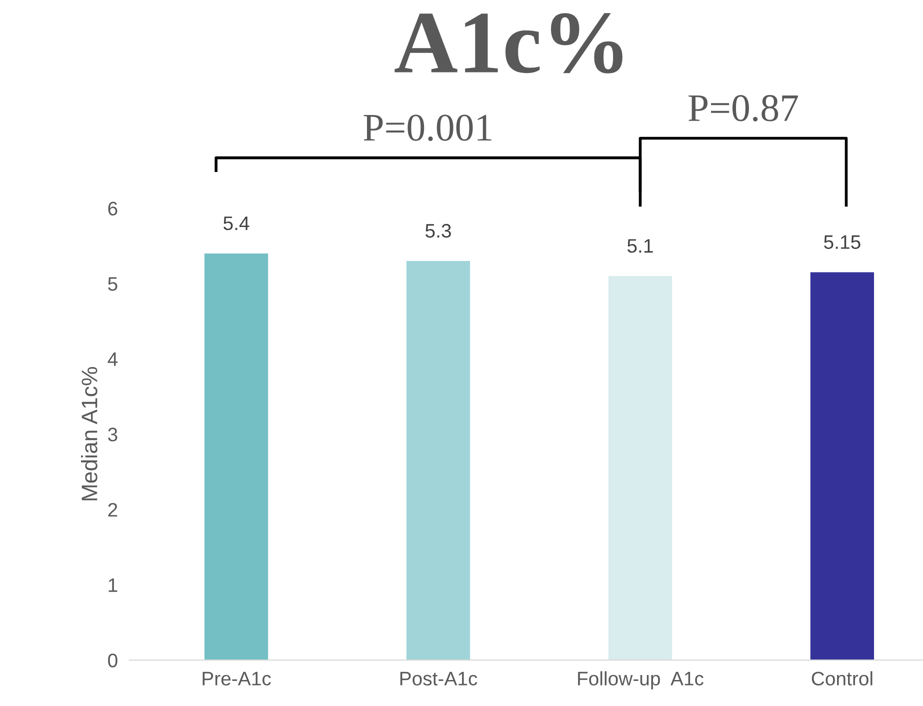 Image resolution: width=923 pixels, height=706 pixels. I want to click on y-tick-label: 4, so click(113, 359).